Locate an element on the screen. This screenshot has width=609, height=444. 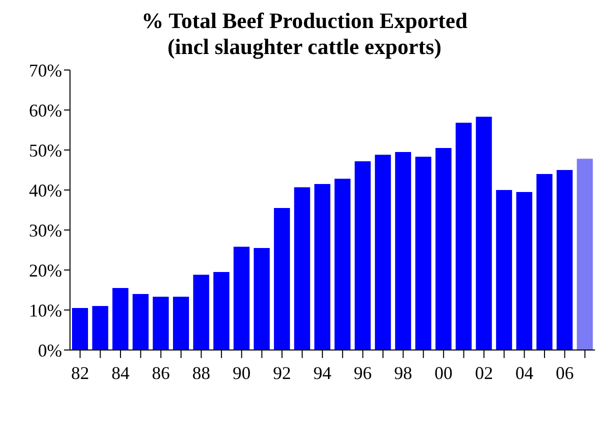
chart-subtitle: (incl slaughter cattle exports) is located at coordinates (304, 47).